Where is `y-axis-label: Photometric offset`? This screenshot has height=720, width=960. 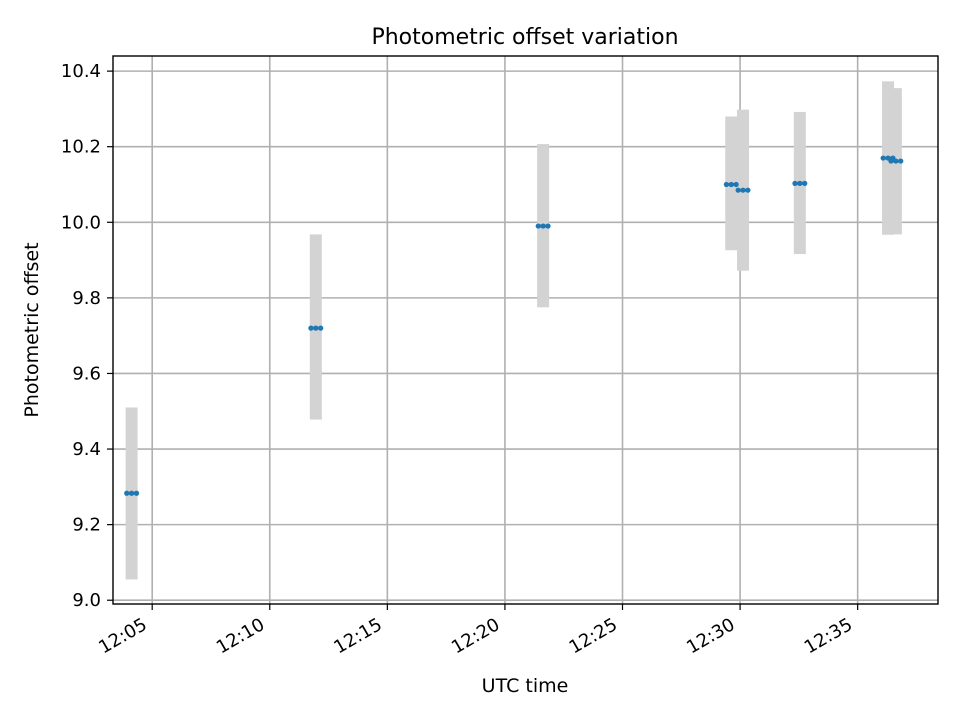 y-axis-label: Photometric offset is located at coordinates (32, 329).